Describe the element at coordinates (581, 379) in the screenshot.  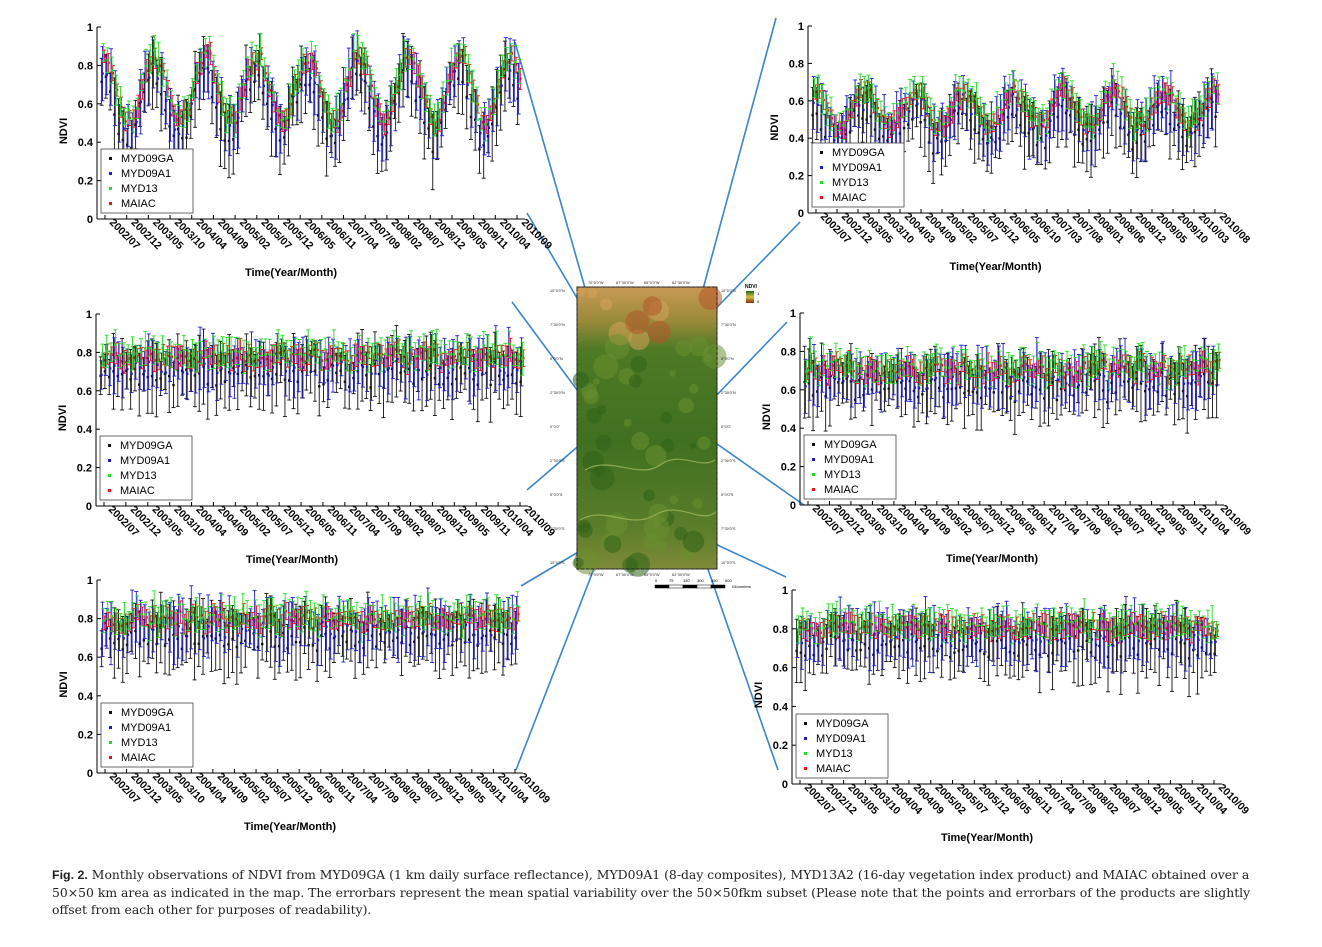
I see `map-texture` at that location.